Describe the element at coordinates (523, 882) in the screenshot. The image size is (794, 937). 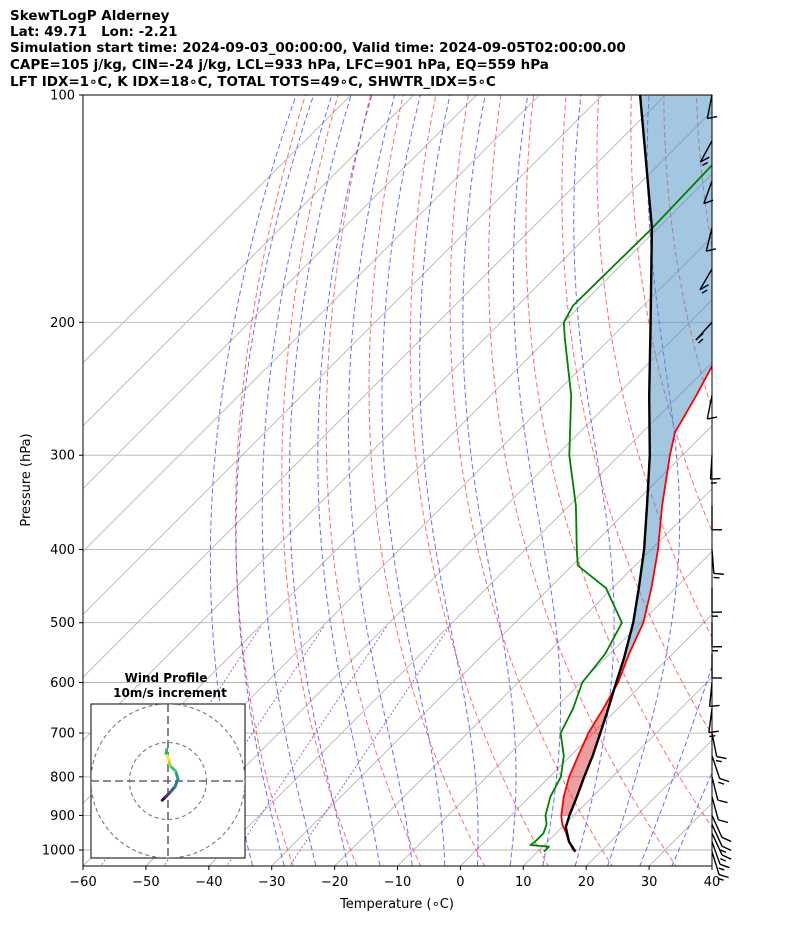
I see `x-tick-label: 10` at that location.